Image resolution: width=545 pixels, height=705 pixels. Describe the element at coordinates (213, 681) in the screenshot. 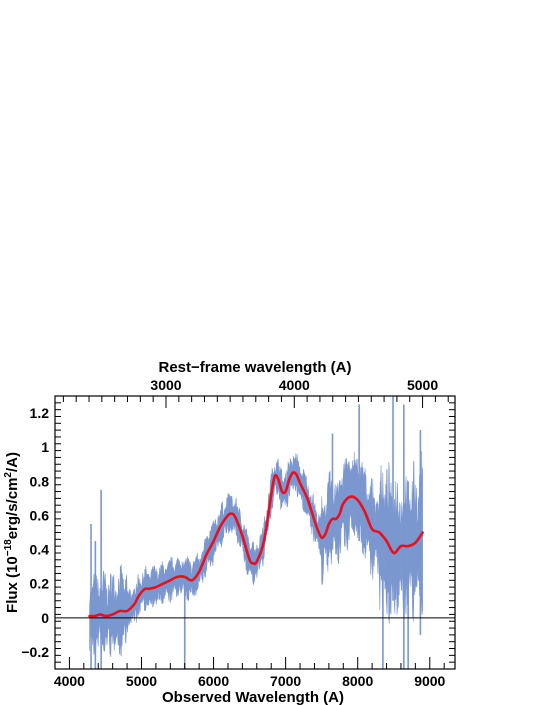

I see `x-tick-label: 6000` at that location.